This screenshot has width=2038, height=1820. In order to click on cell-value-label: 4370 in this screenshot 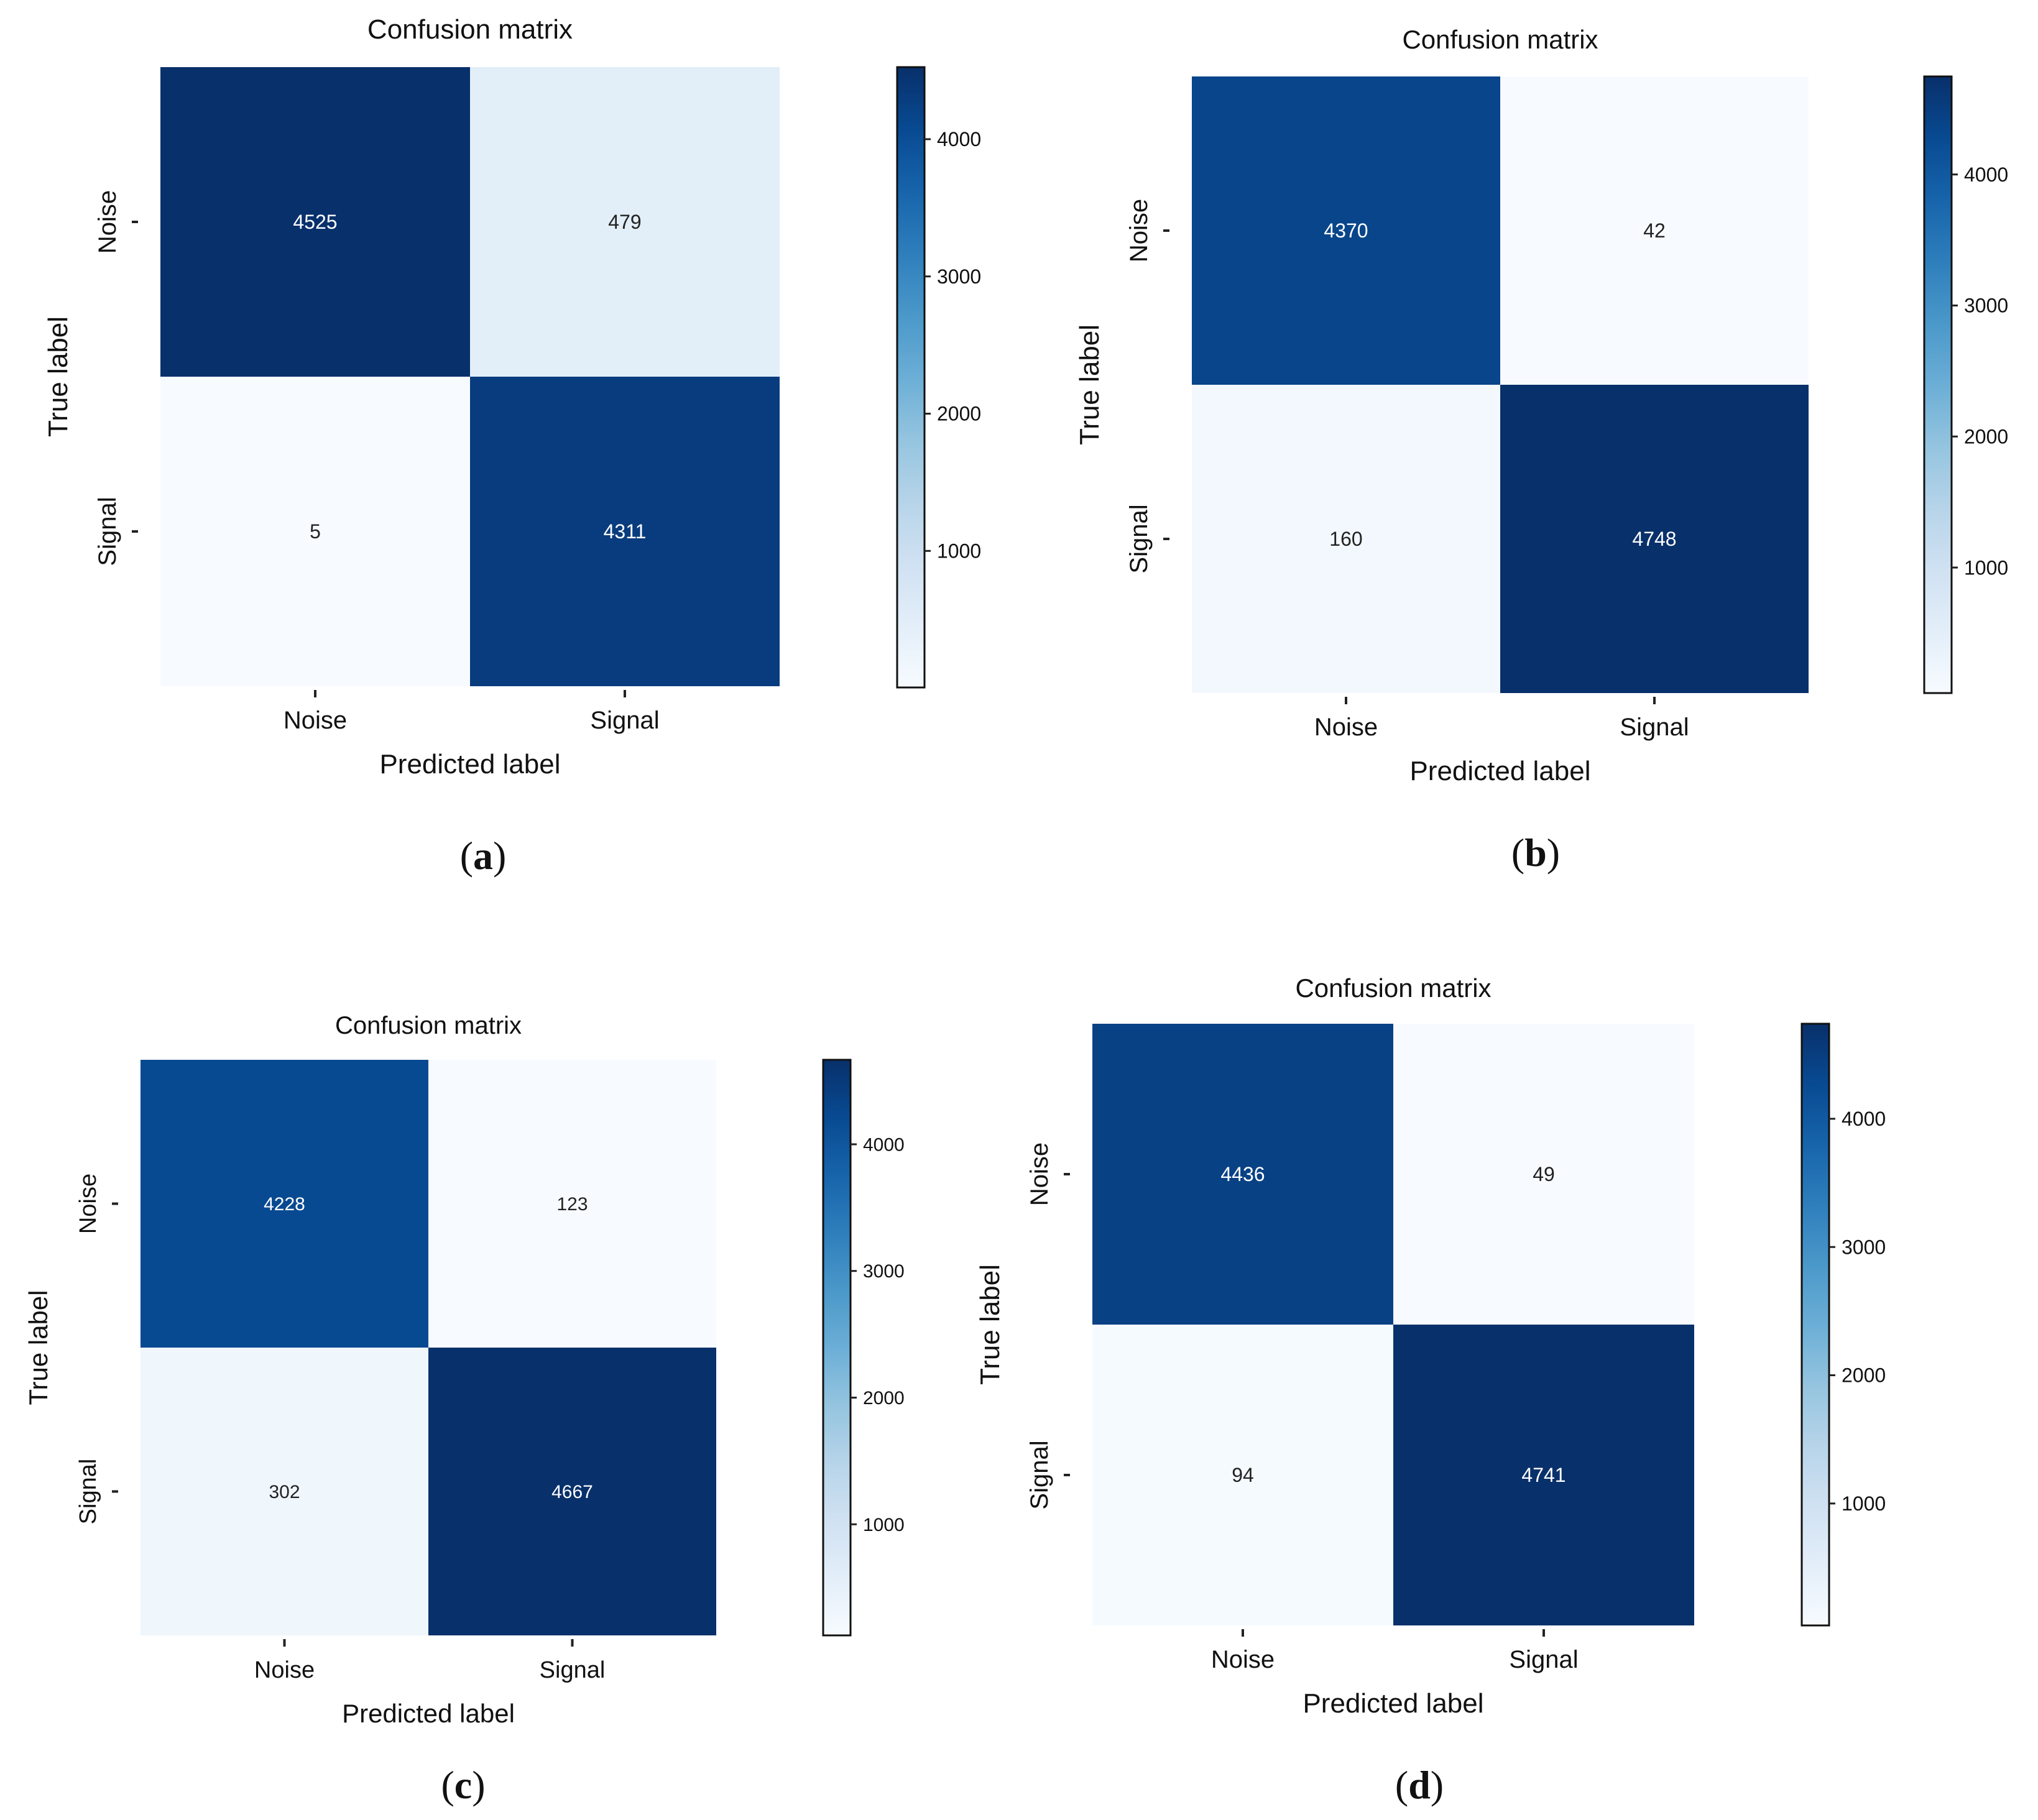, I will do `click(1346, 230)`.